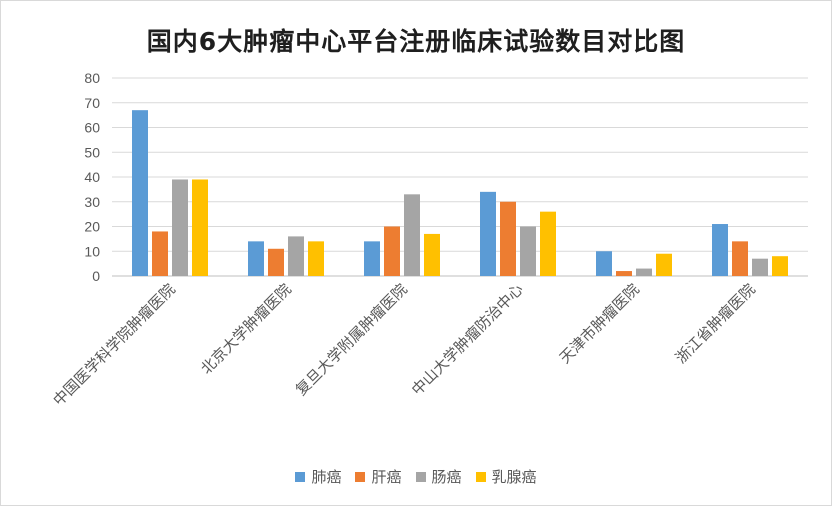 The height and width of the screenshot is (506, 832). What do you see at coordinates (446, 477) in the screenshot?
I see `legend-label-colorectal: 肠癌` at bounding box center [446, 477].